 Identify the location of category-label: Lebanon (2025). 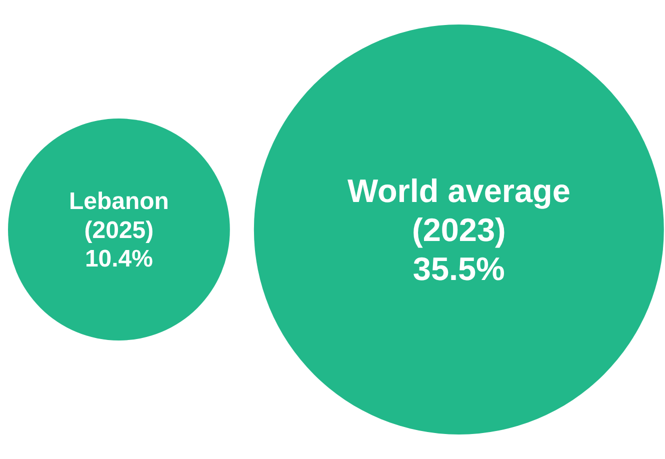
(119, 216).